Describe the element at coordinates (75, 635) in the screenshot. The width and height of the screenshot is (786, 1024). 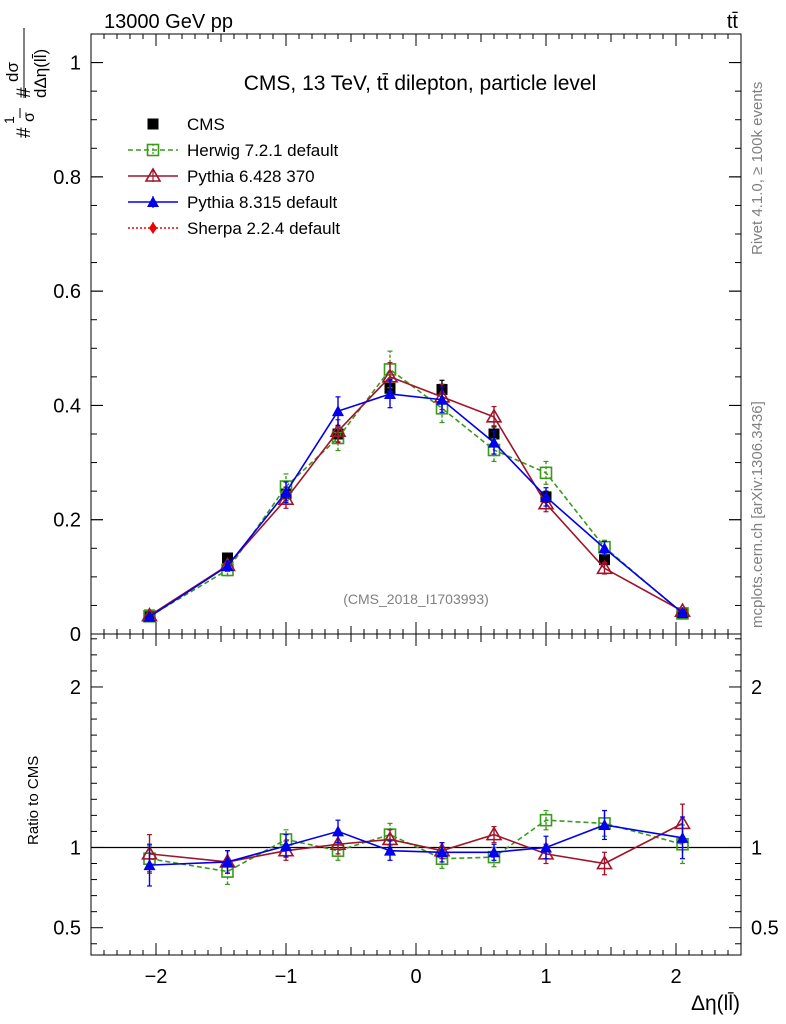
I see `y-tick-label: 0` at that location.